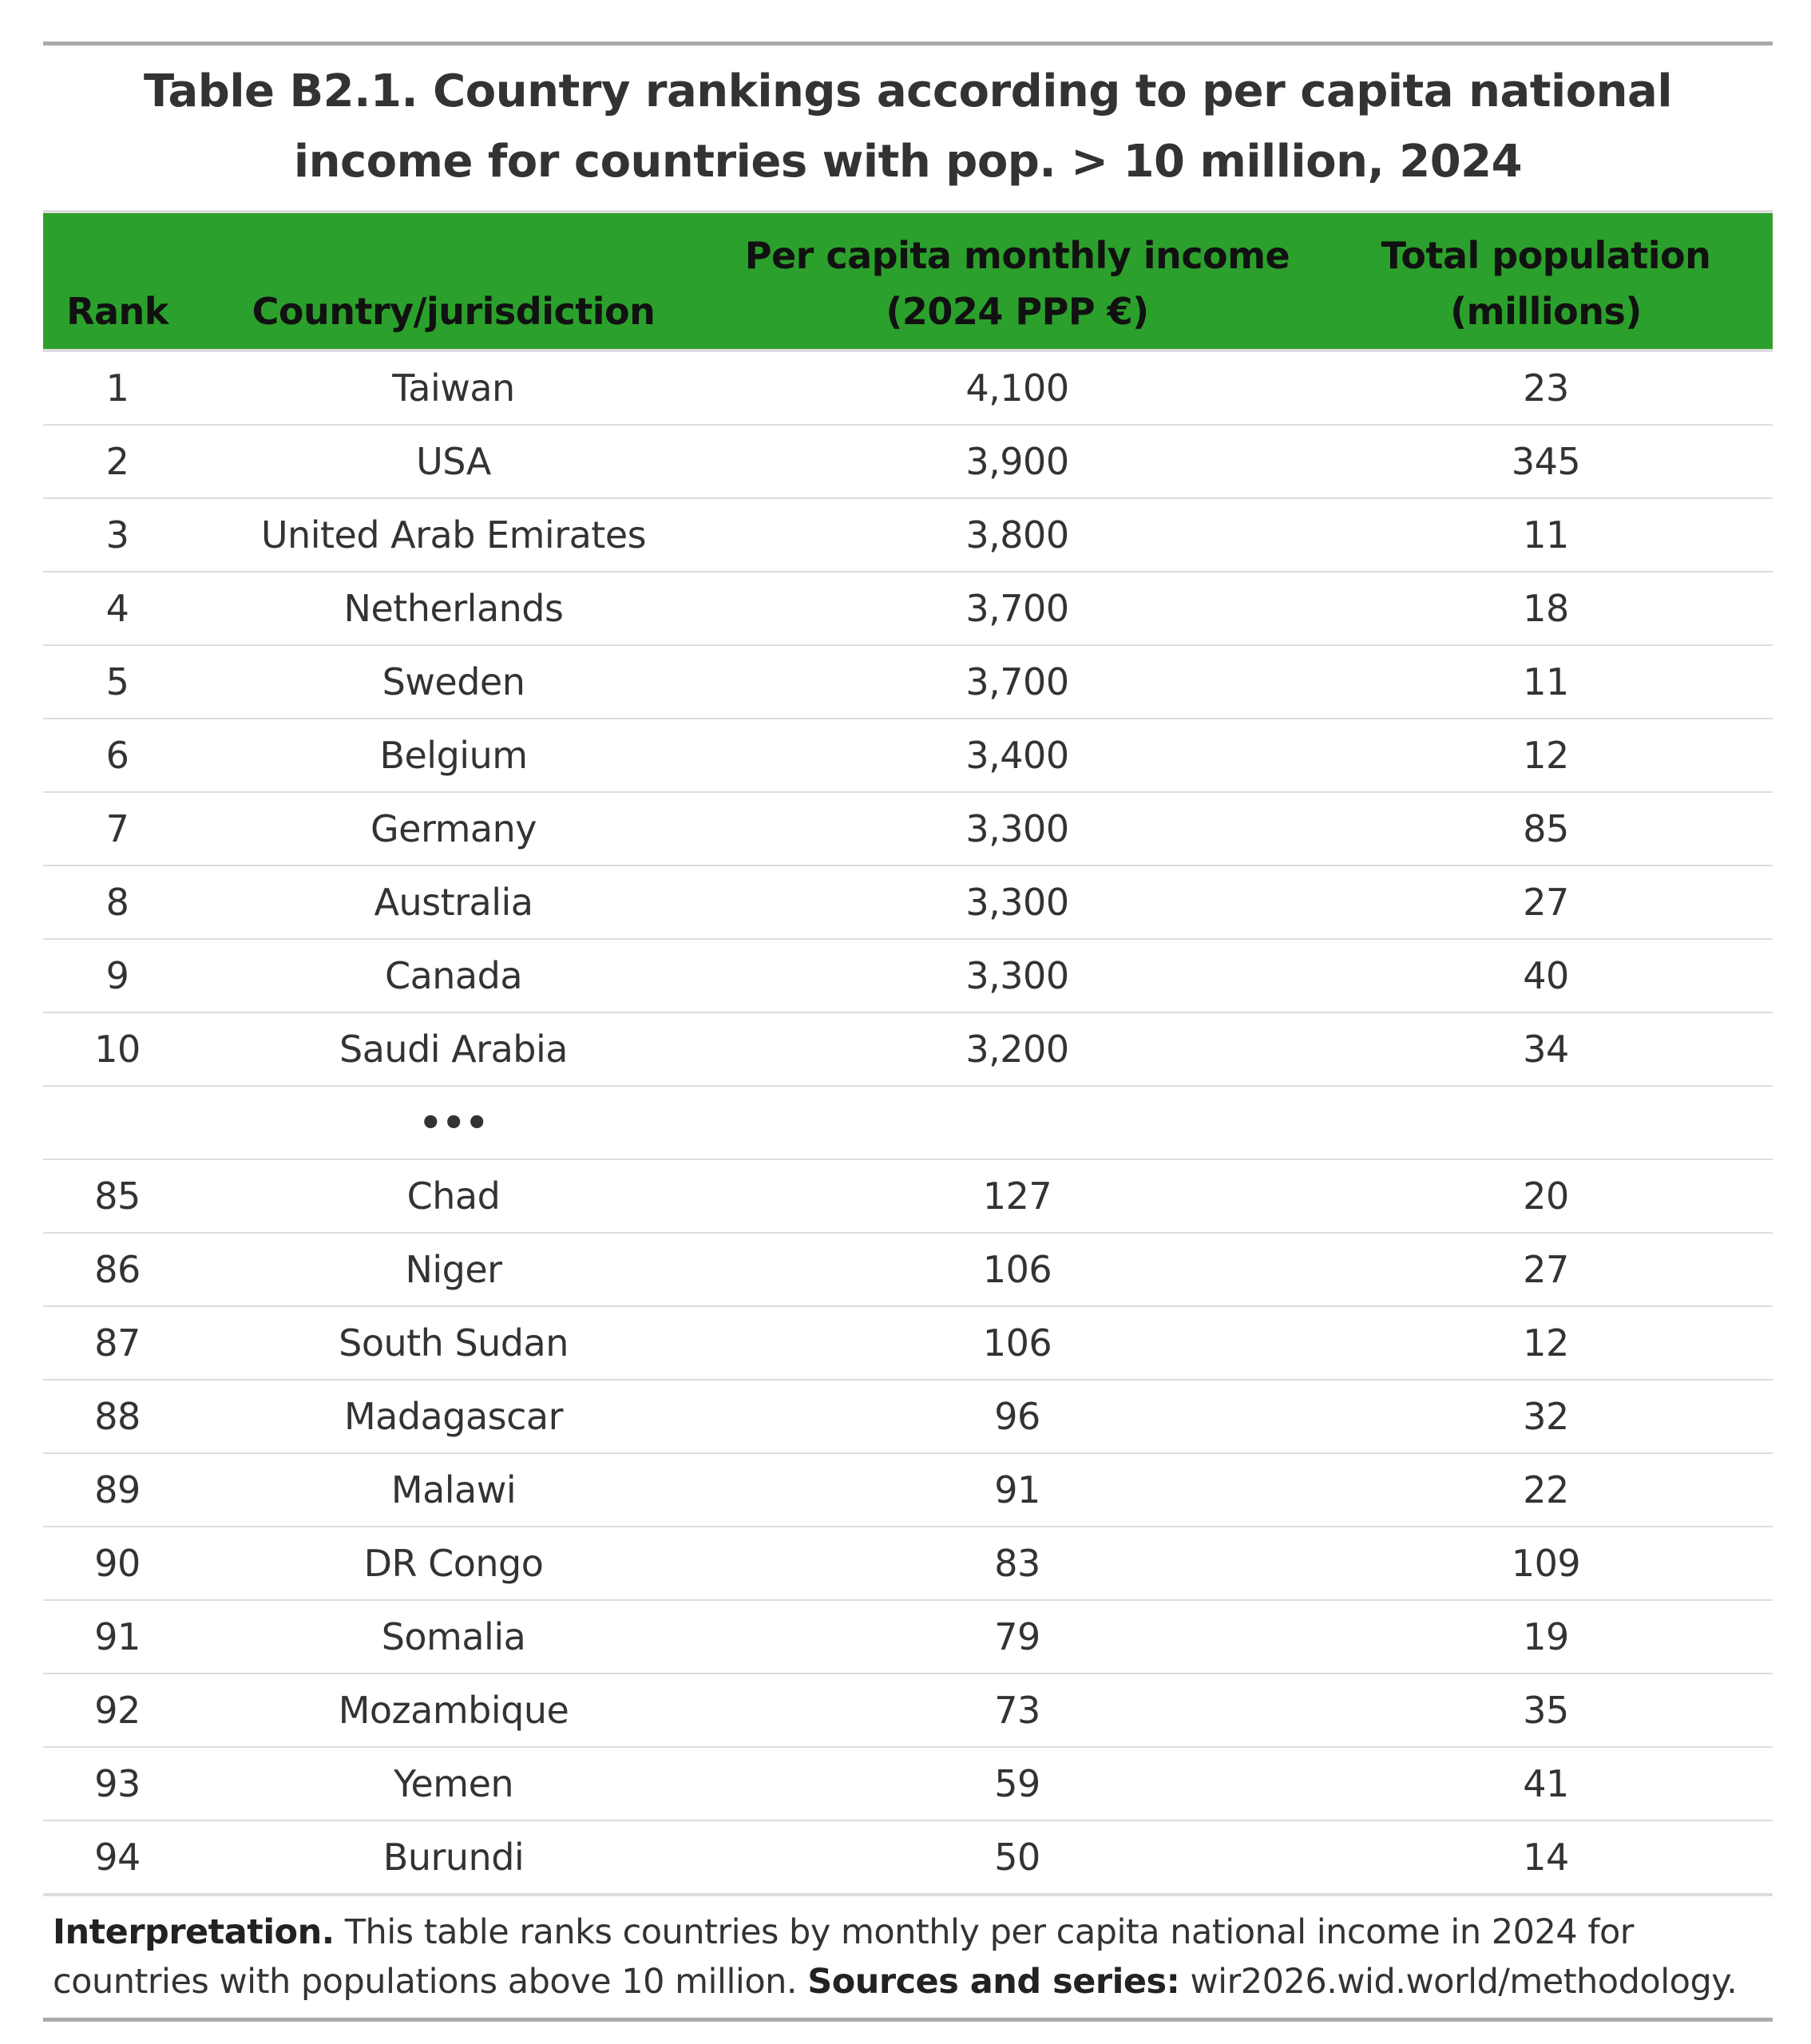 This screenshot has height=2044, width=1811. I want to click on header-income-line-2: (2024 PPP €), so click(1018, 311).